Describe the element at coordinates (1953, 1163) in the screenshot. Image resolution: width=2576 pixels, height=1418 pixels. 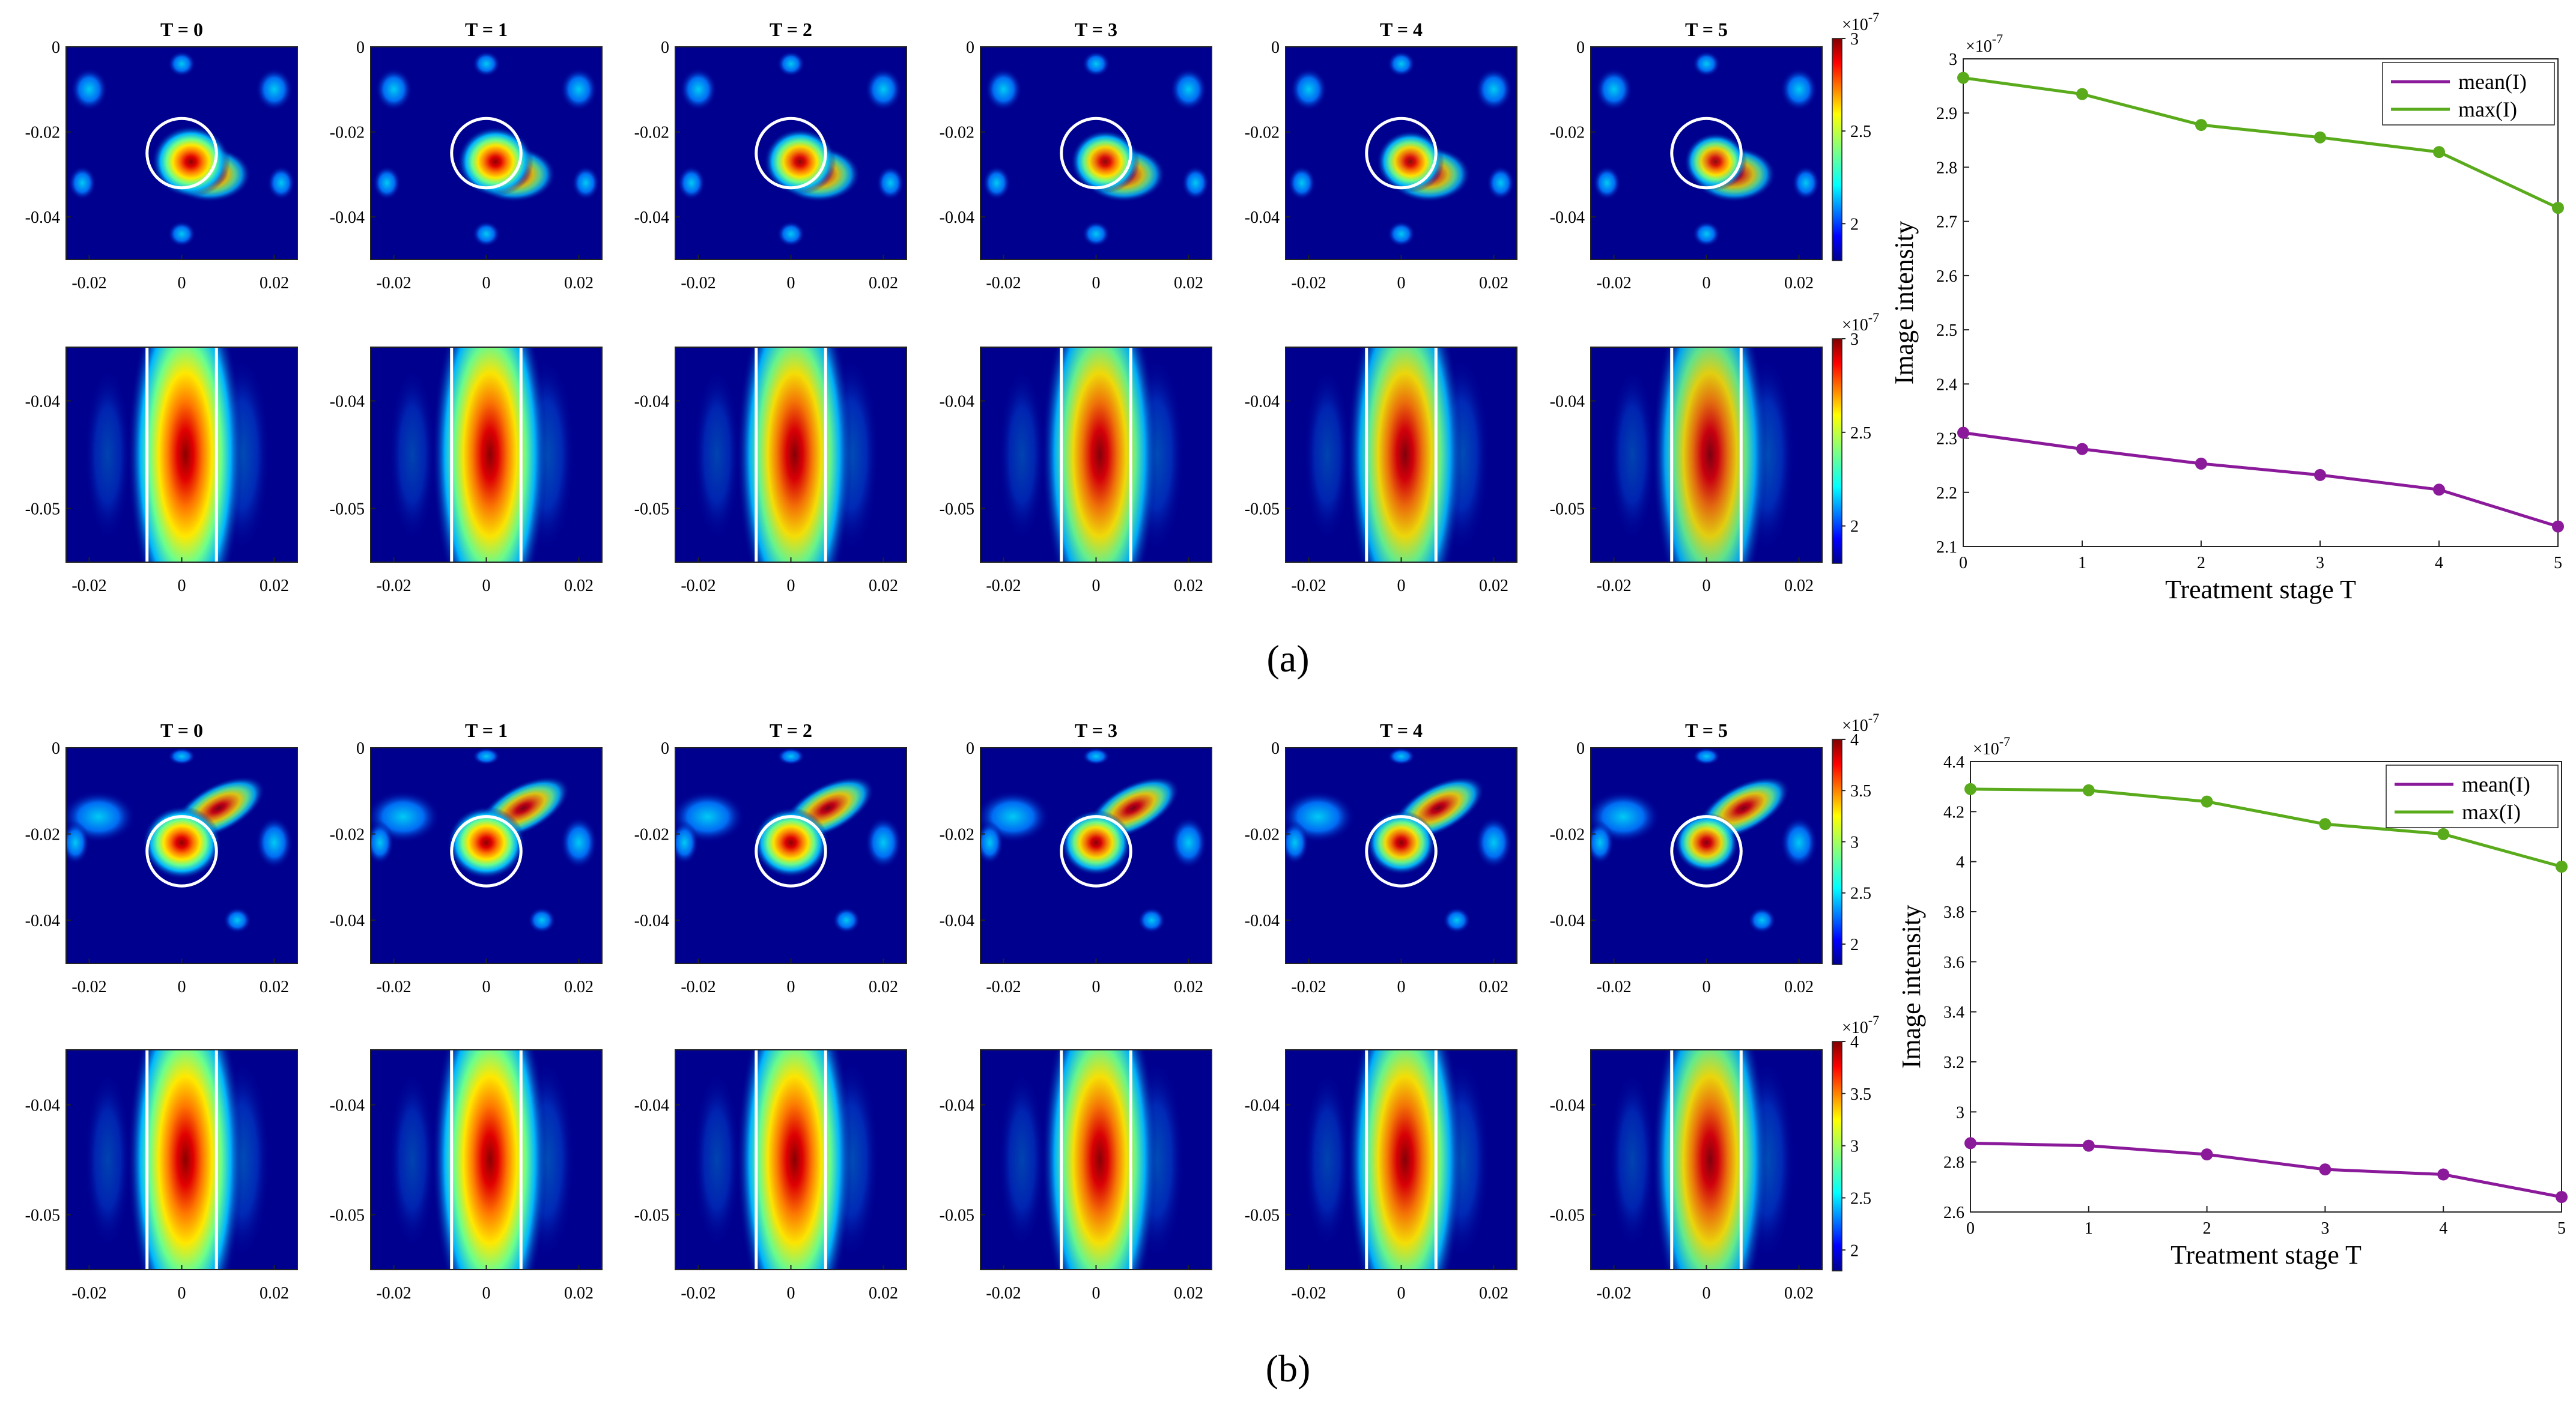
I see `line-y-tick-label: 2.8` at that location.